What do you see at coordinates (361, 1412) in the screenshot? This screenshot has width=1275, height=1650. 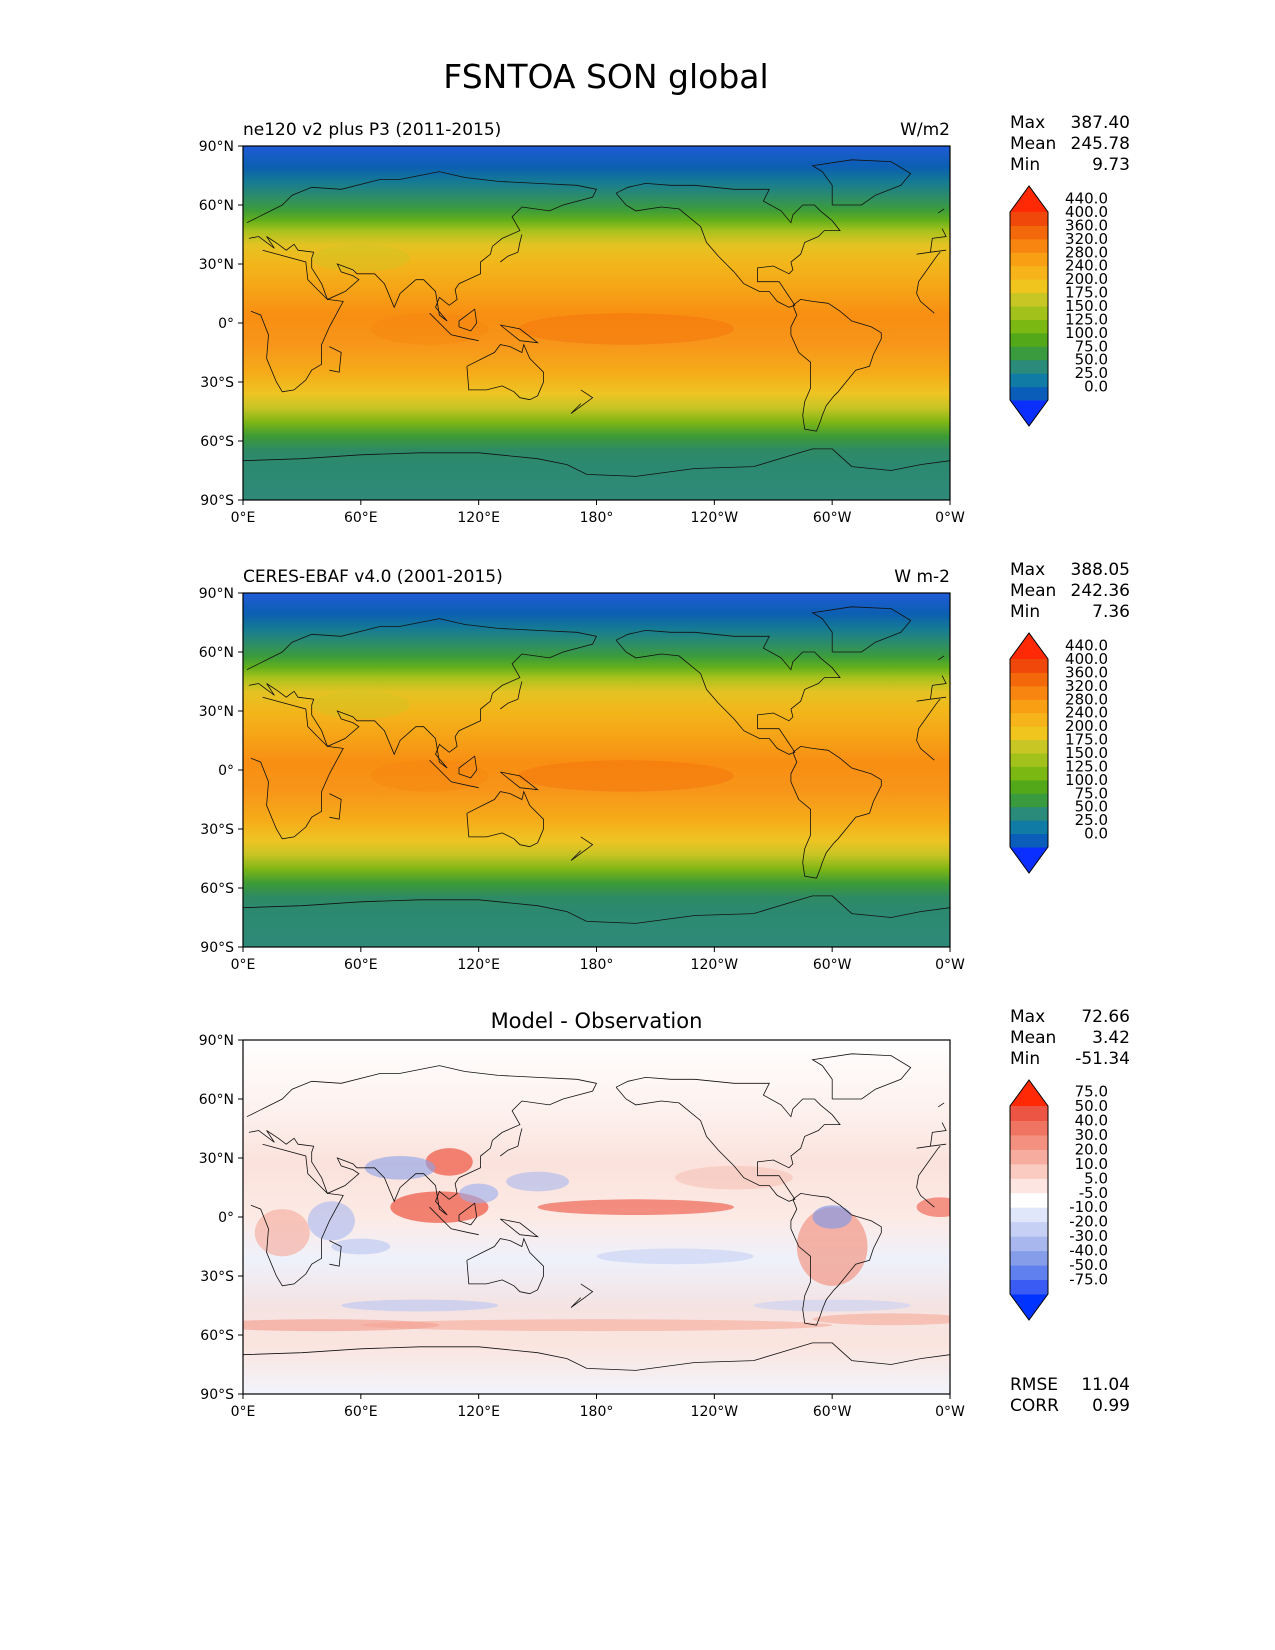 I see `lon-tick-label: 60°E` at bounding box center [361, 1412].